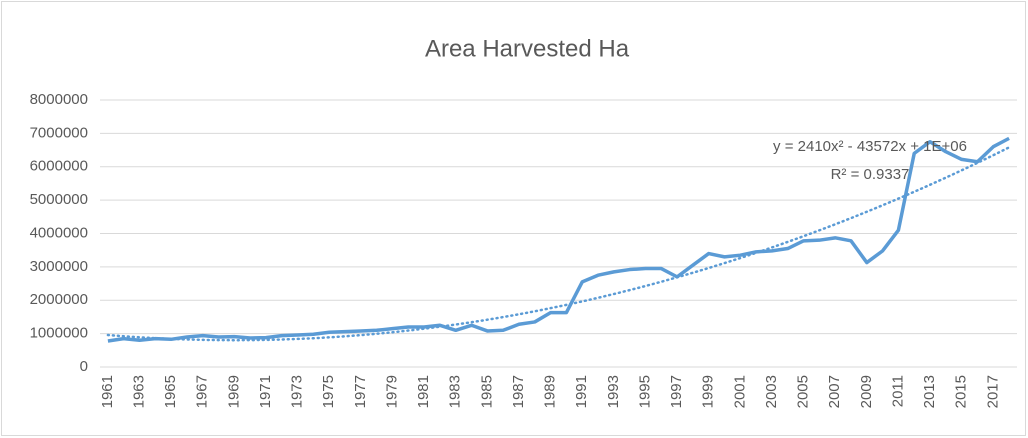  I want to click on x-tick-label: 2013, so click(929, 391).